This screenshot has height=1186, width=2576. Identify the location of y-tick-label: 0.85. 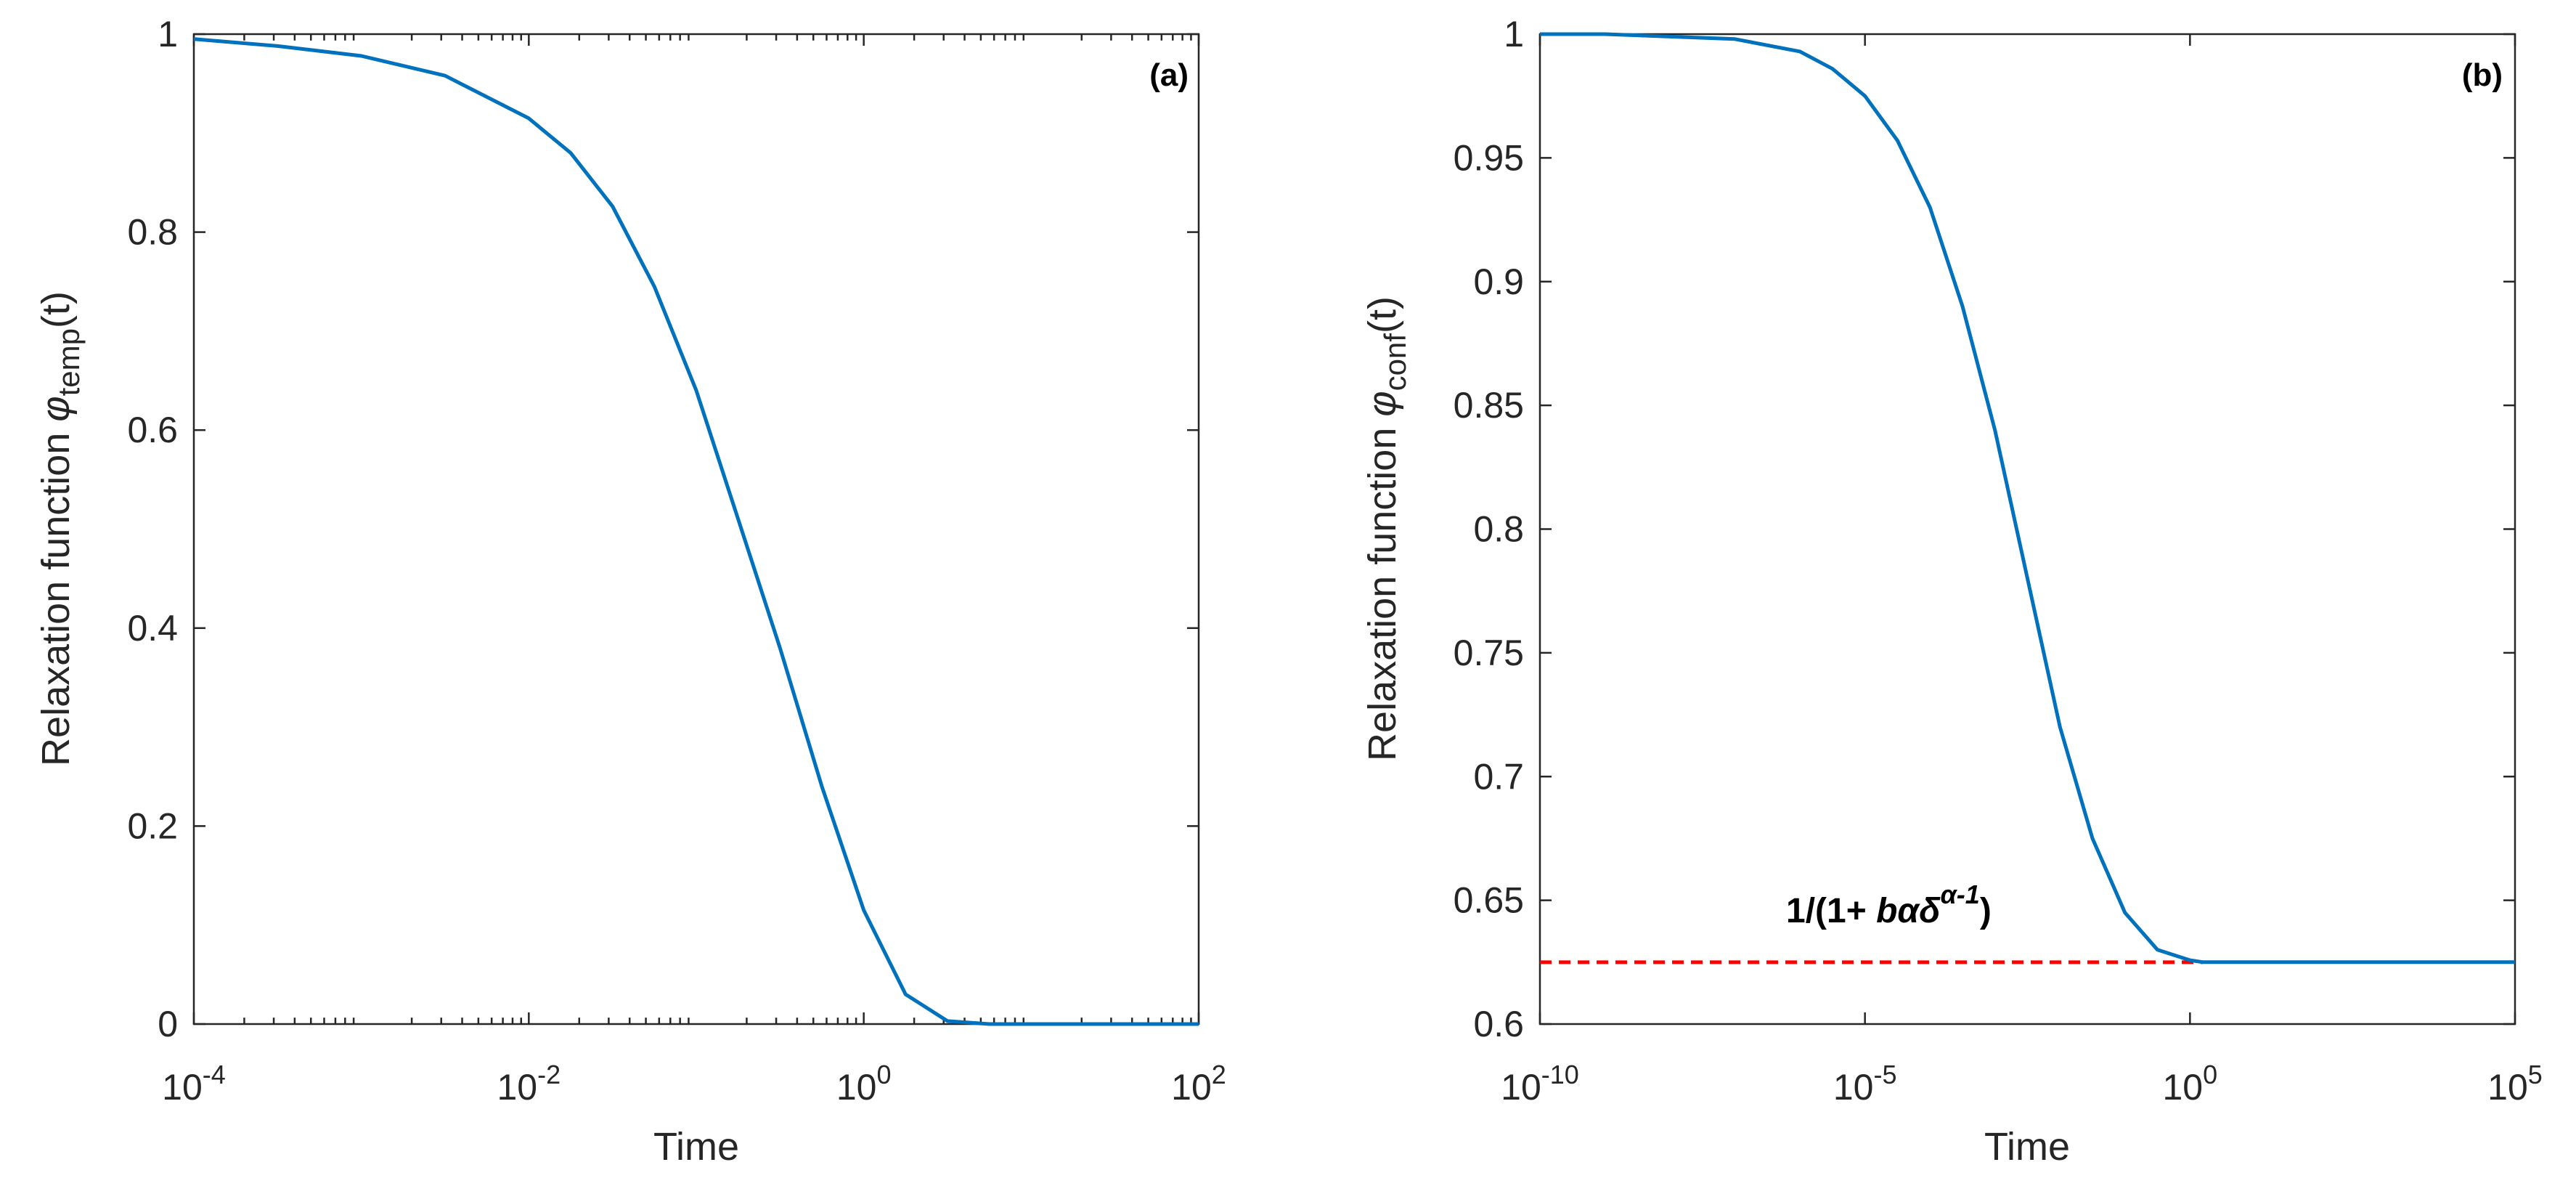
(1489, 405).